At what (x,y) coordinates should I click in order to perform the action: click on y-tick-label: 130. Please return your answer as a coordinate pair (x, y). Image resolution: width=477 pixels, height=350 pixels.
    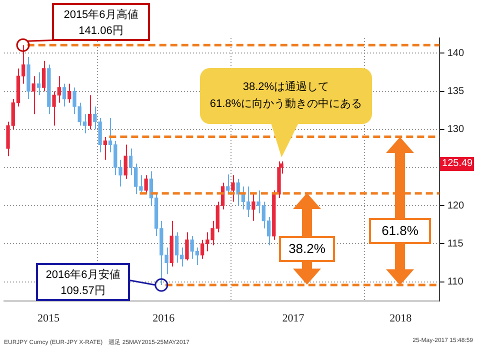
    Looking at the image, I should click on (455, 130).